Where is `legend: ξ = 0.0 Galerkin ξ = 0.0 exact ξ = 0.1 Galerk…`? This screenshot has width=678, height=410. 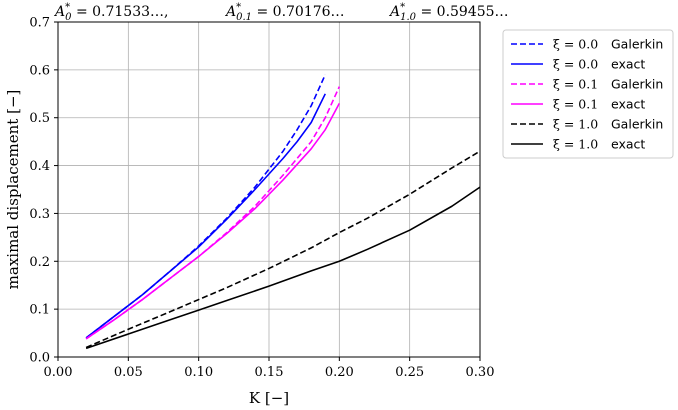
legend: ξ = 0.0 Galerkin ξ = 0.0 exact ξ = 0.1 Galerk… is located at coordinates (588, 94).